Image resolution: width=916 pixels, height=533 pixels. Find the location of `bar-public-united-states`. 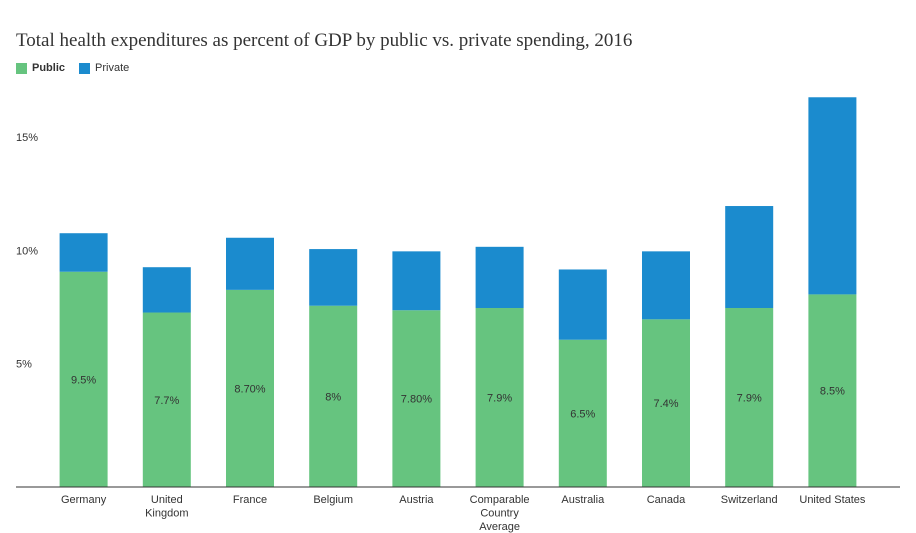

bar-public-united-states is located at coordinates (832, 390).